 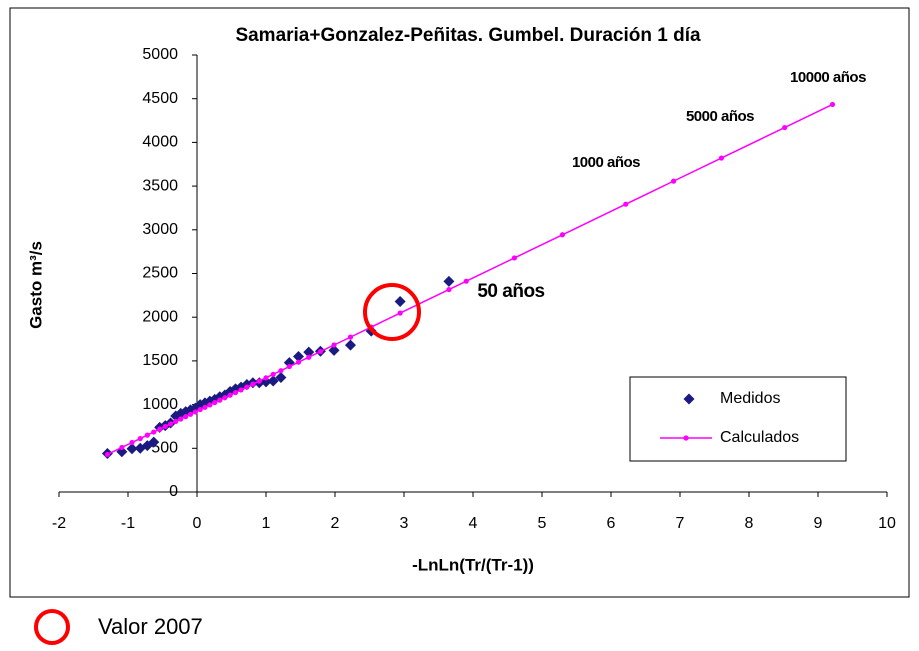 I want to click on x-tick-label: 5, so click(x=542, y=523).